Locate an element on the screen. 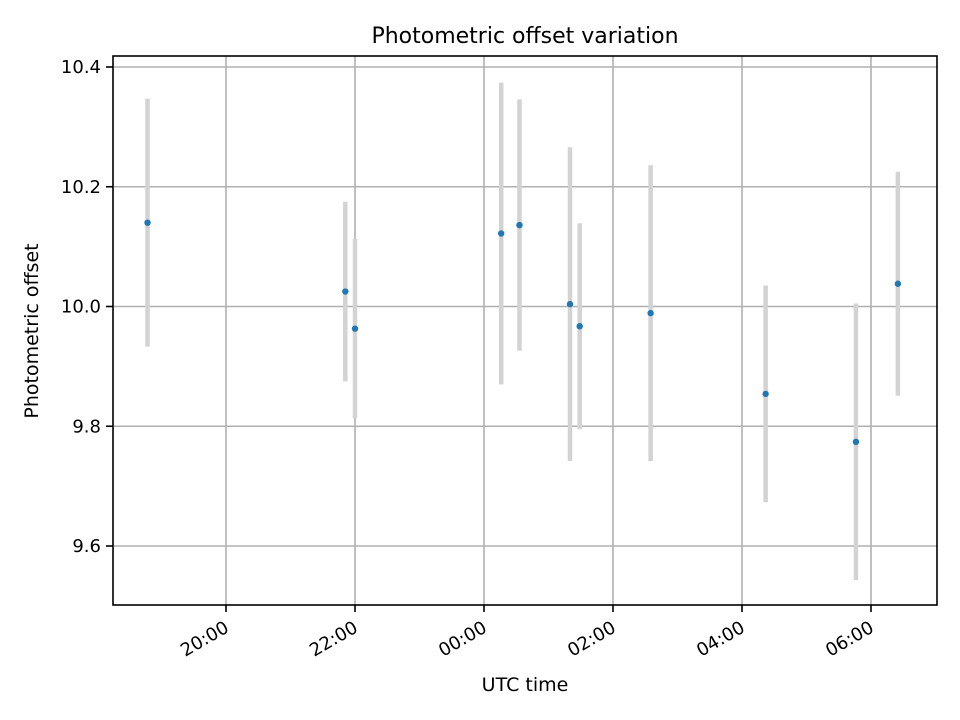 The width and height of the screenshot is (960, 720). y-axis-label: Photometric offset is located at coordinates (32, 330).